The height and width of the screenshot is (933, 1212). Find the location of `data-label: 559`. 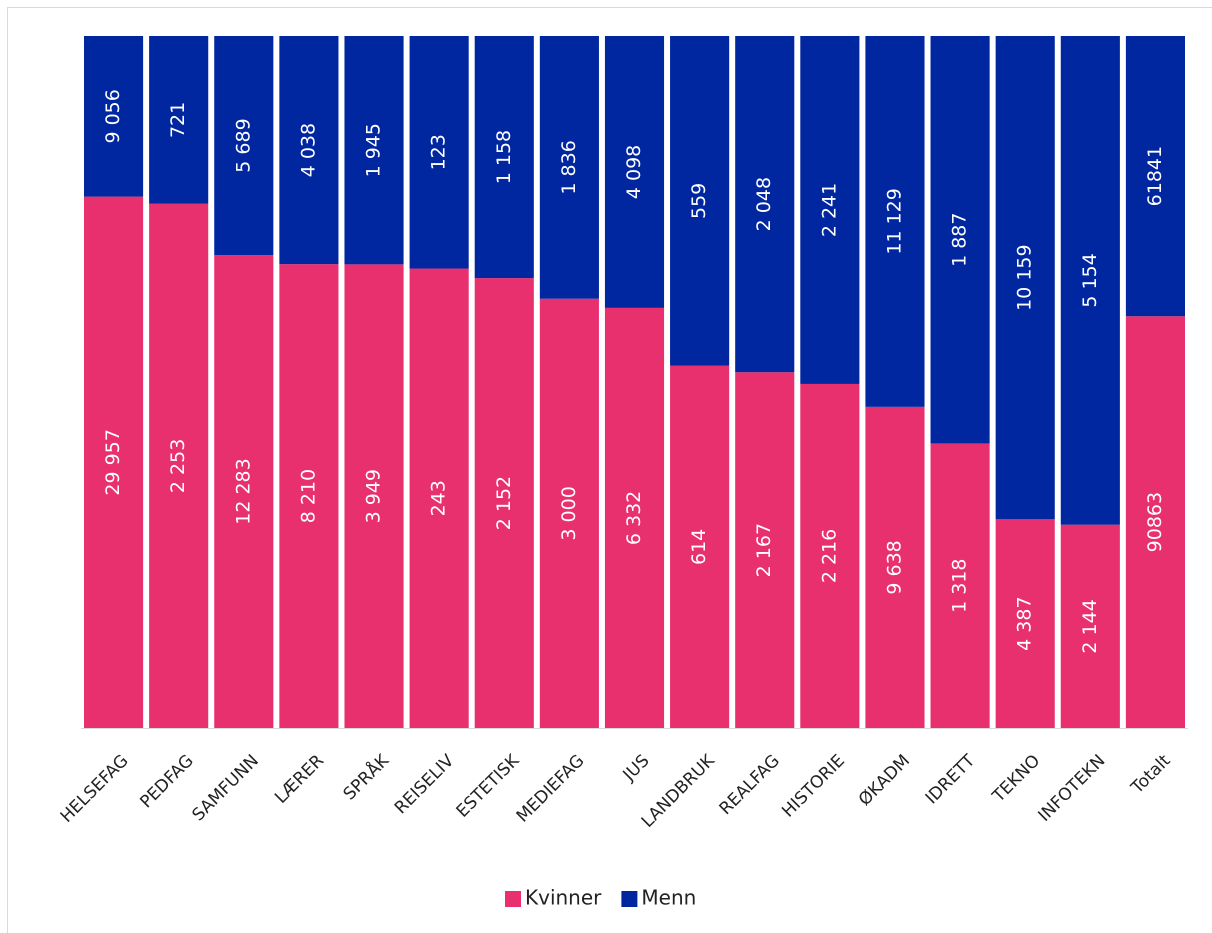

data-label: 559 is located at coordinates (699, 201).